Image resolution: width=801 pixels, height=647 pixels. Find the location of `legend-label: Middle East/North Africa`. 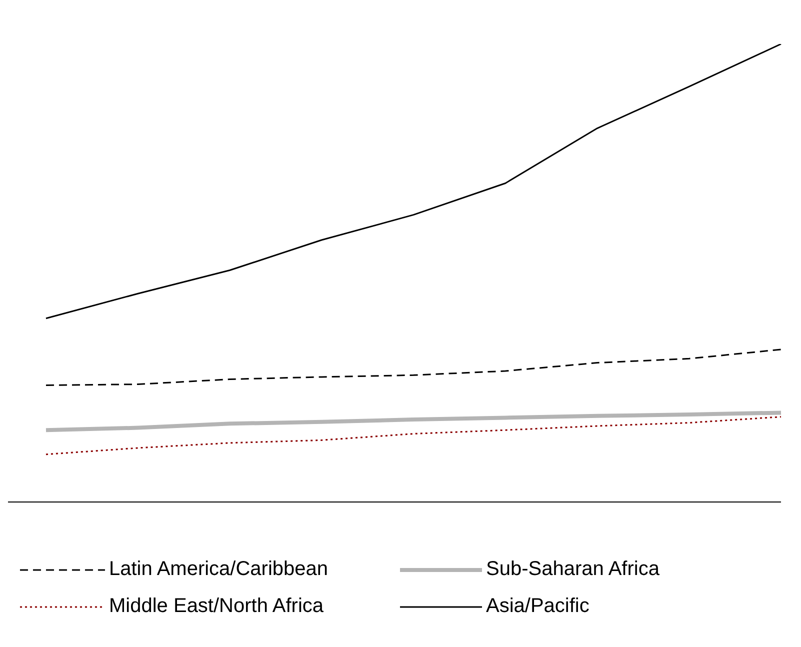

legend-label: Middle East/North Africa is located at coordinates (216, 606).